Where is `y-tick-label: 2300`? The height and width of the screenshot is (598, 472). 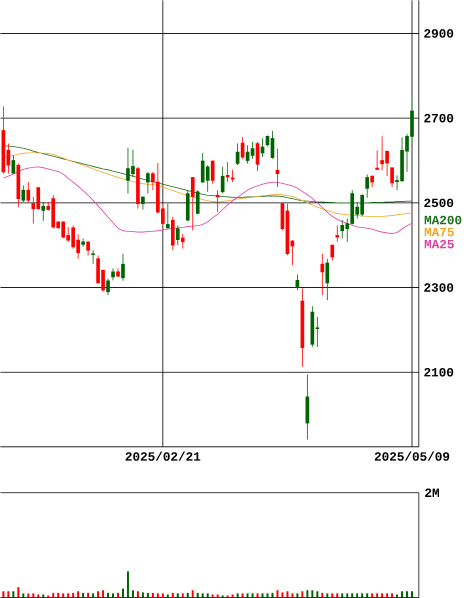
y-tick-label: 2300 is located at coordinates (439, 287).